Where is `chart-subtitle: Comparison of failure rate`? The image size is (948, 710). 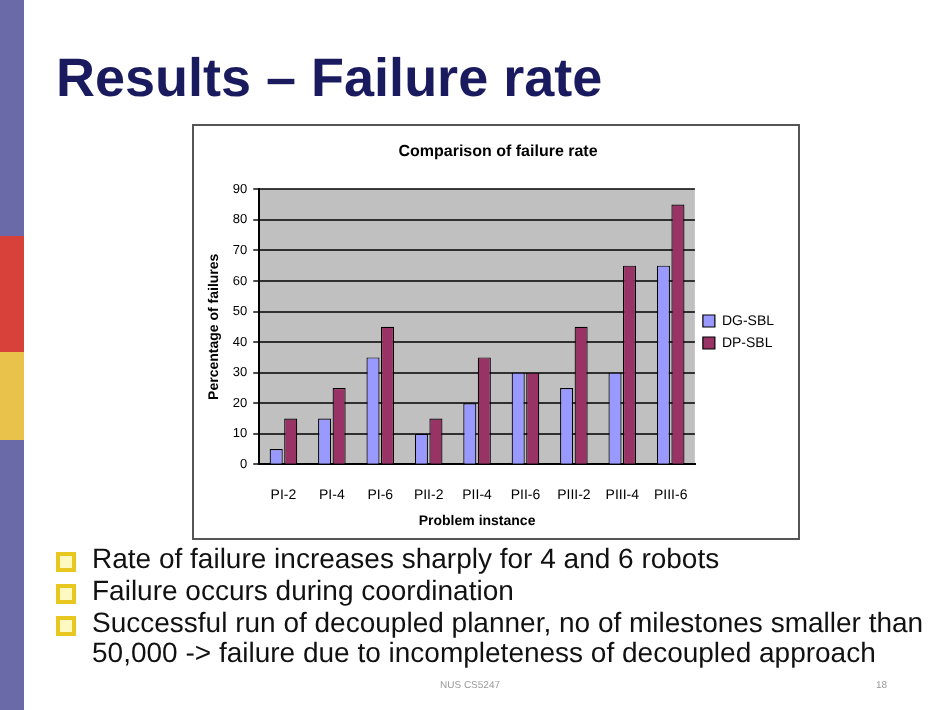
chart-subtitle: Comparison of failure rate is located at coordinates (498, 151).